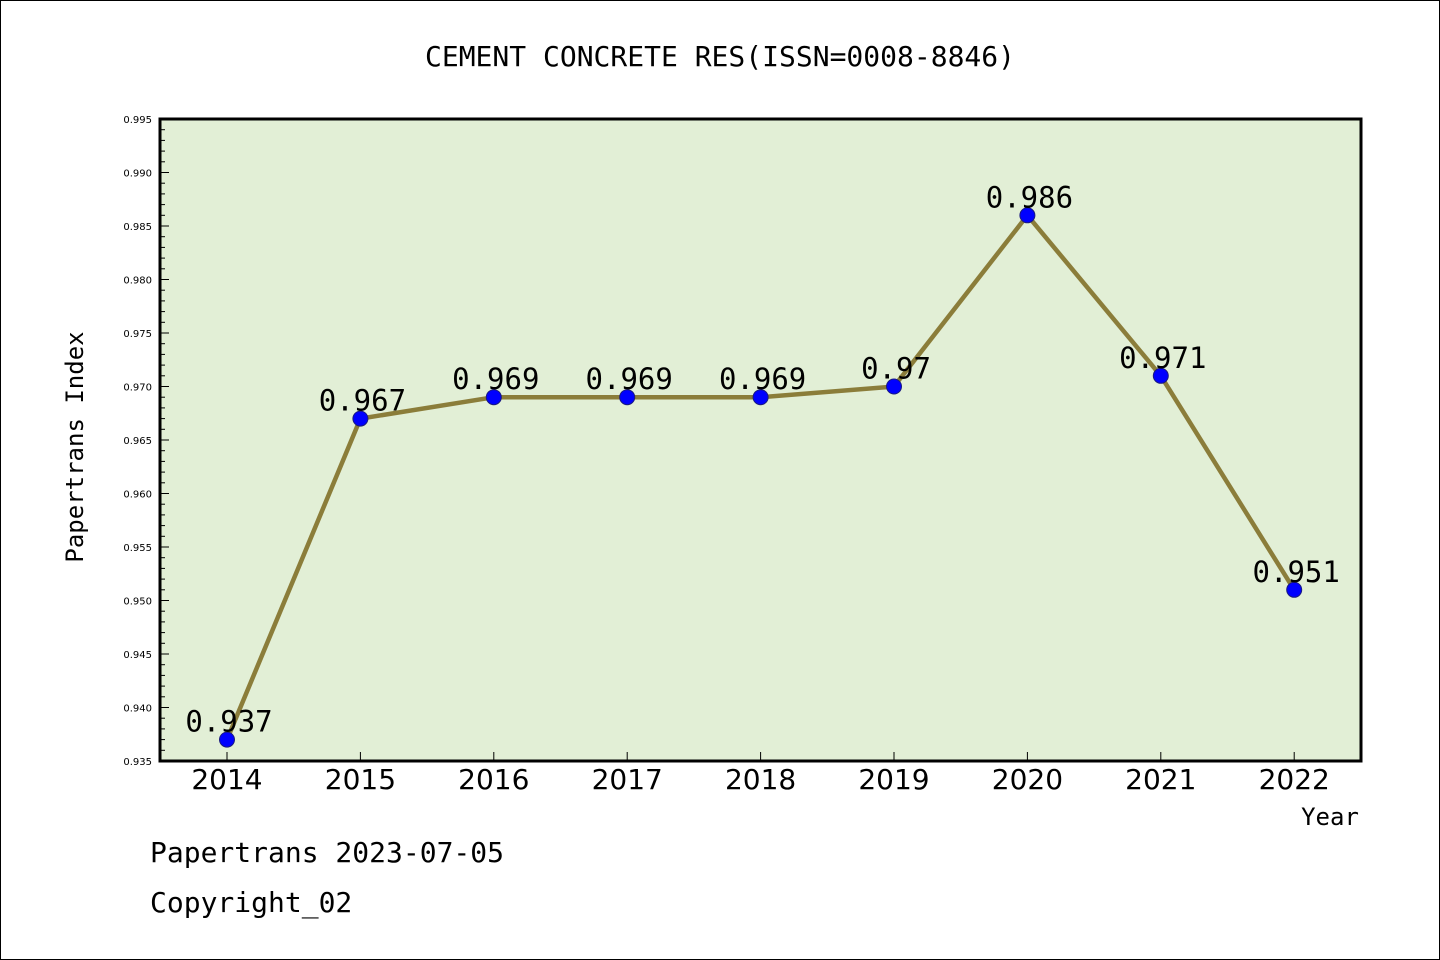  I want to click on y-tick-label: 0.970, so click(137, 388).